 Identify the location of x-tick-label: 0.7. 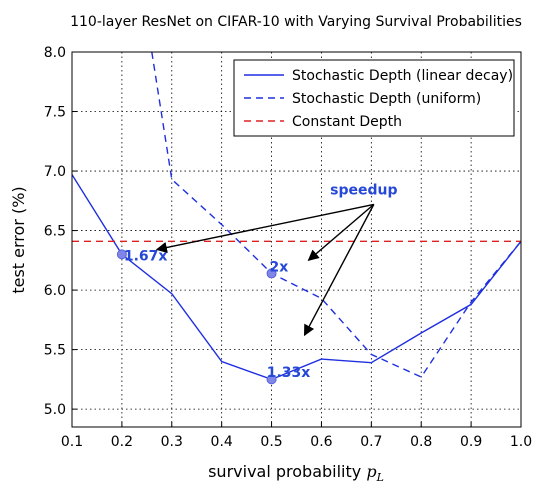
(371, 442).